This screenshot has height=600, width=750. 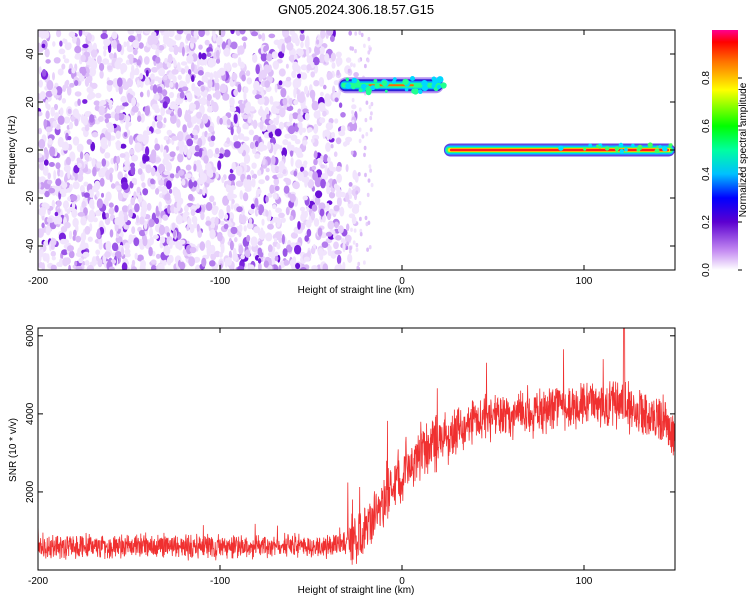 What do you see at coordinates (30, 102) in the screenshot?
I see `y-tick-label: 20` at bounding box center [30, 102].